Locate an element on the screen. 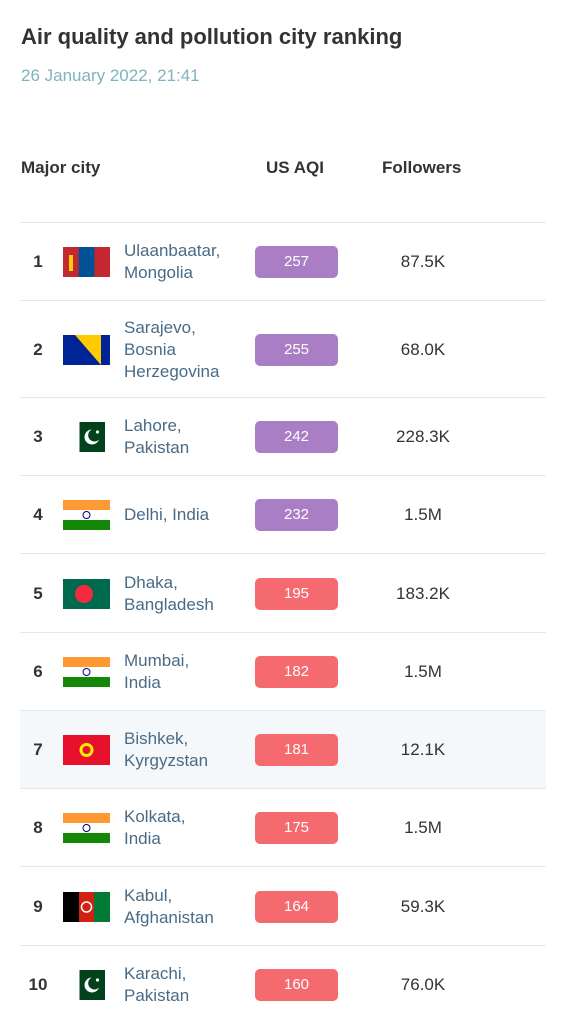  city-name: Sarajevo, Bosnia Herzegovina is located at coordinates (171, 350).